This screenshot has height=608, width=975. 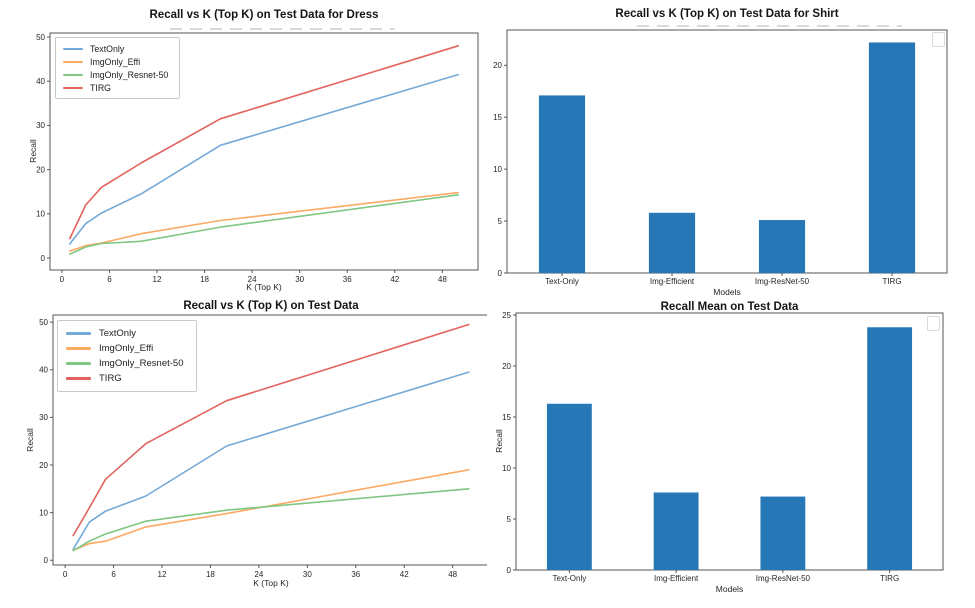 I want to click on category-label: Img-ResNet-50, so click(x=783, y=578).